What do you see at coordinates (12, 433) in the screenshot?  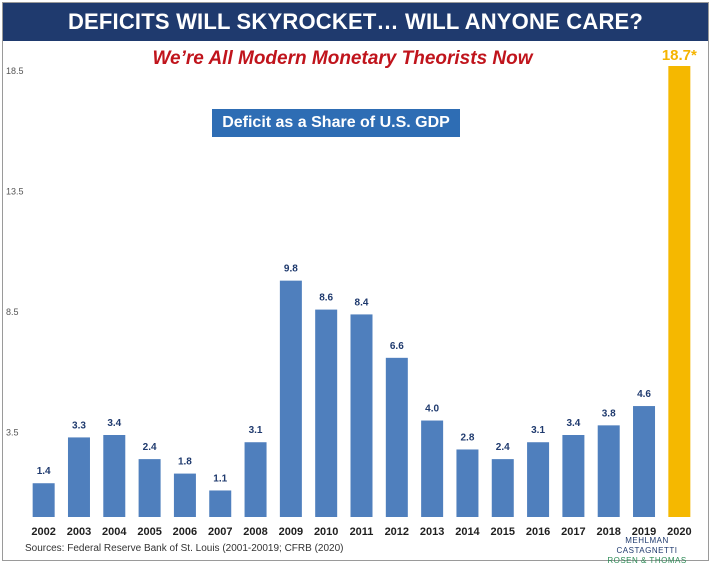 I see `y-tick-label: 3.5` at bounding box center [12, 433].